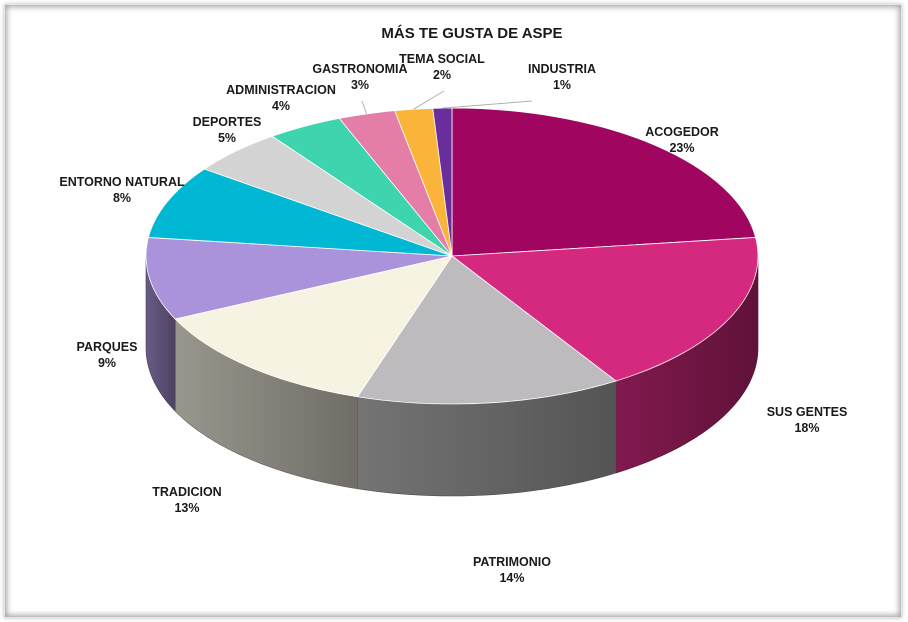  What do you see at coordinates (122, 182) in the screenshot?
I see `data-label-name-entorno-natural: ENTORNO NATURAL` at bounding box center [122, 182].